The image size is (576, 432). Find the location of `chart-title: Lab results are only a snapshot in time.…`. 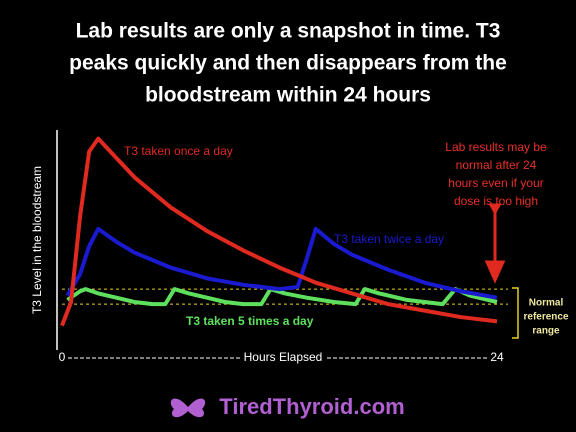

chart-title: Lab results are only a snapshot in time.… is located at coordinates (288, 31).